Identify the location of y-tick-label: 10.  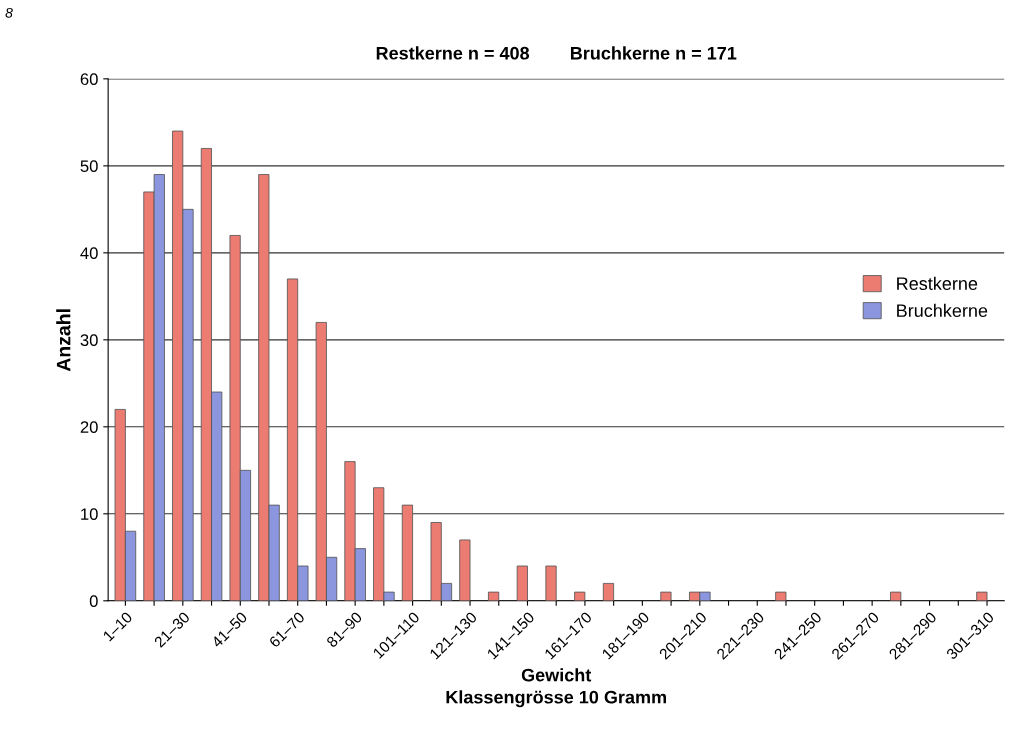
(89, 514).